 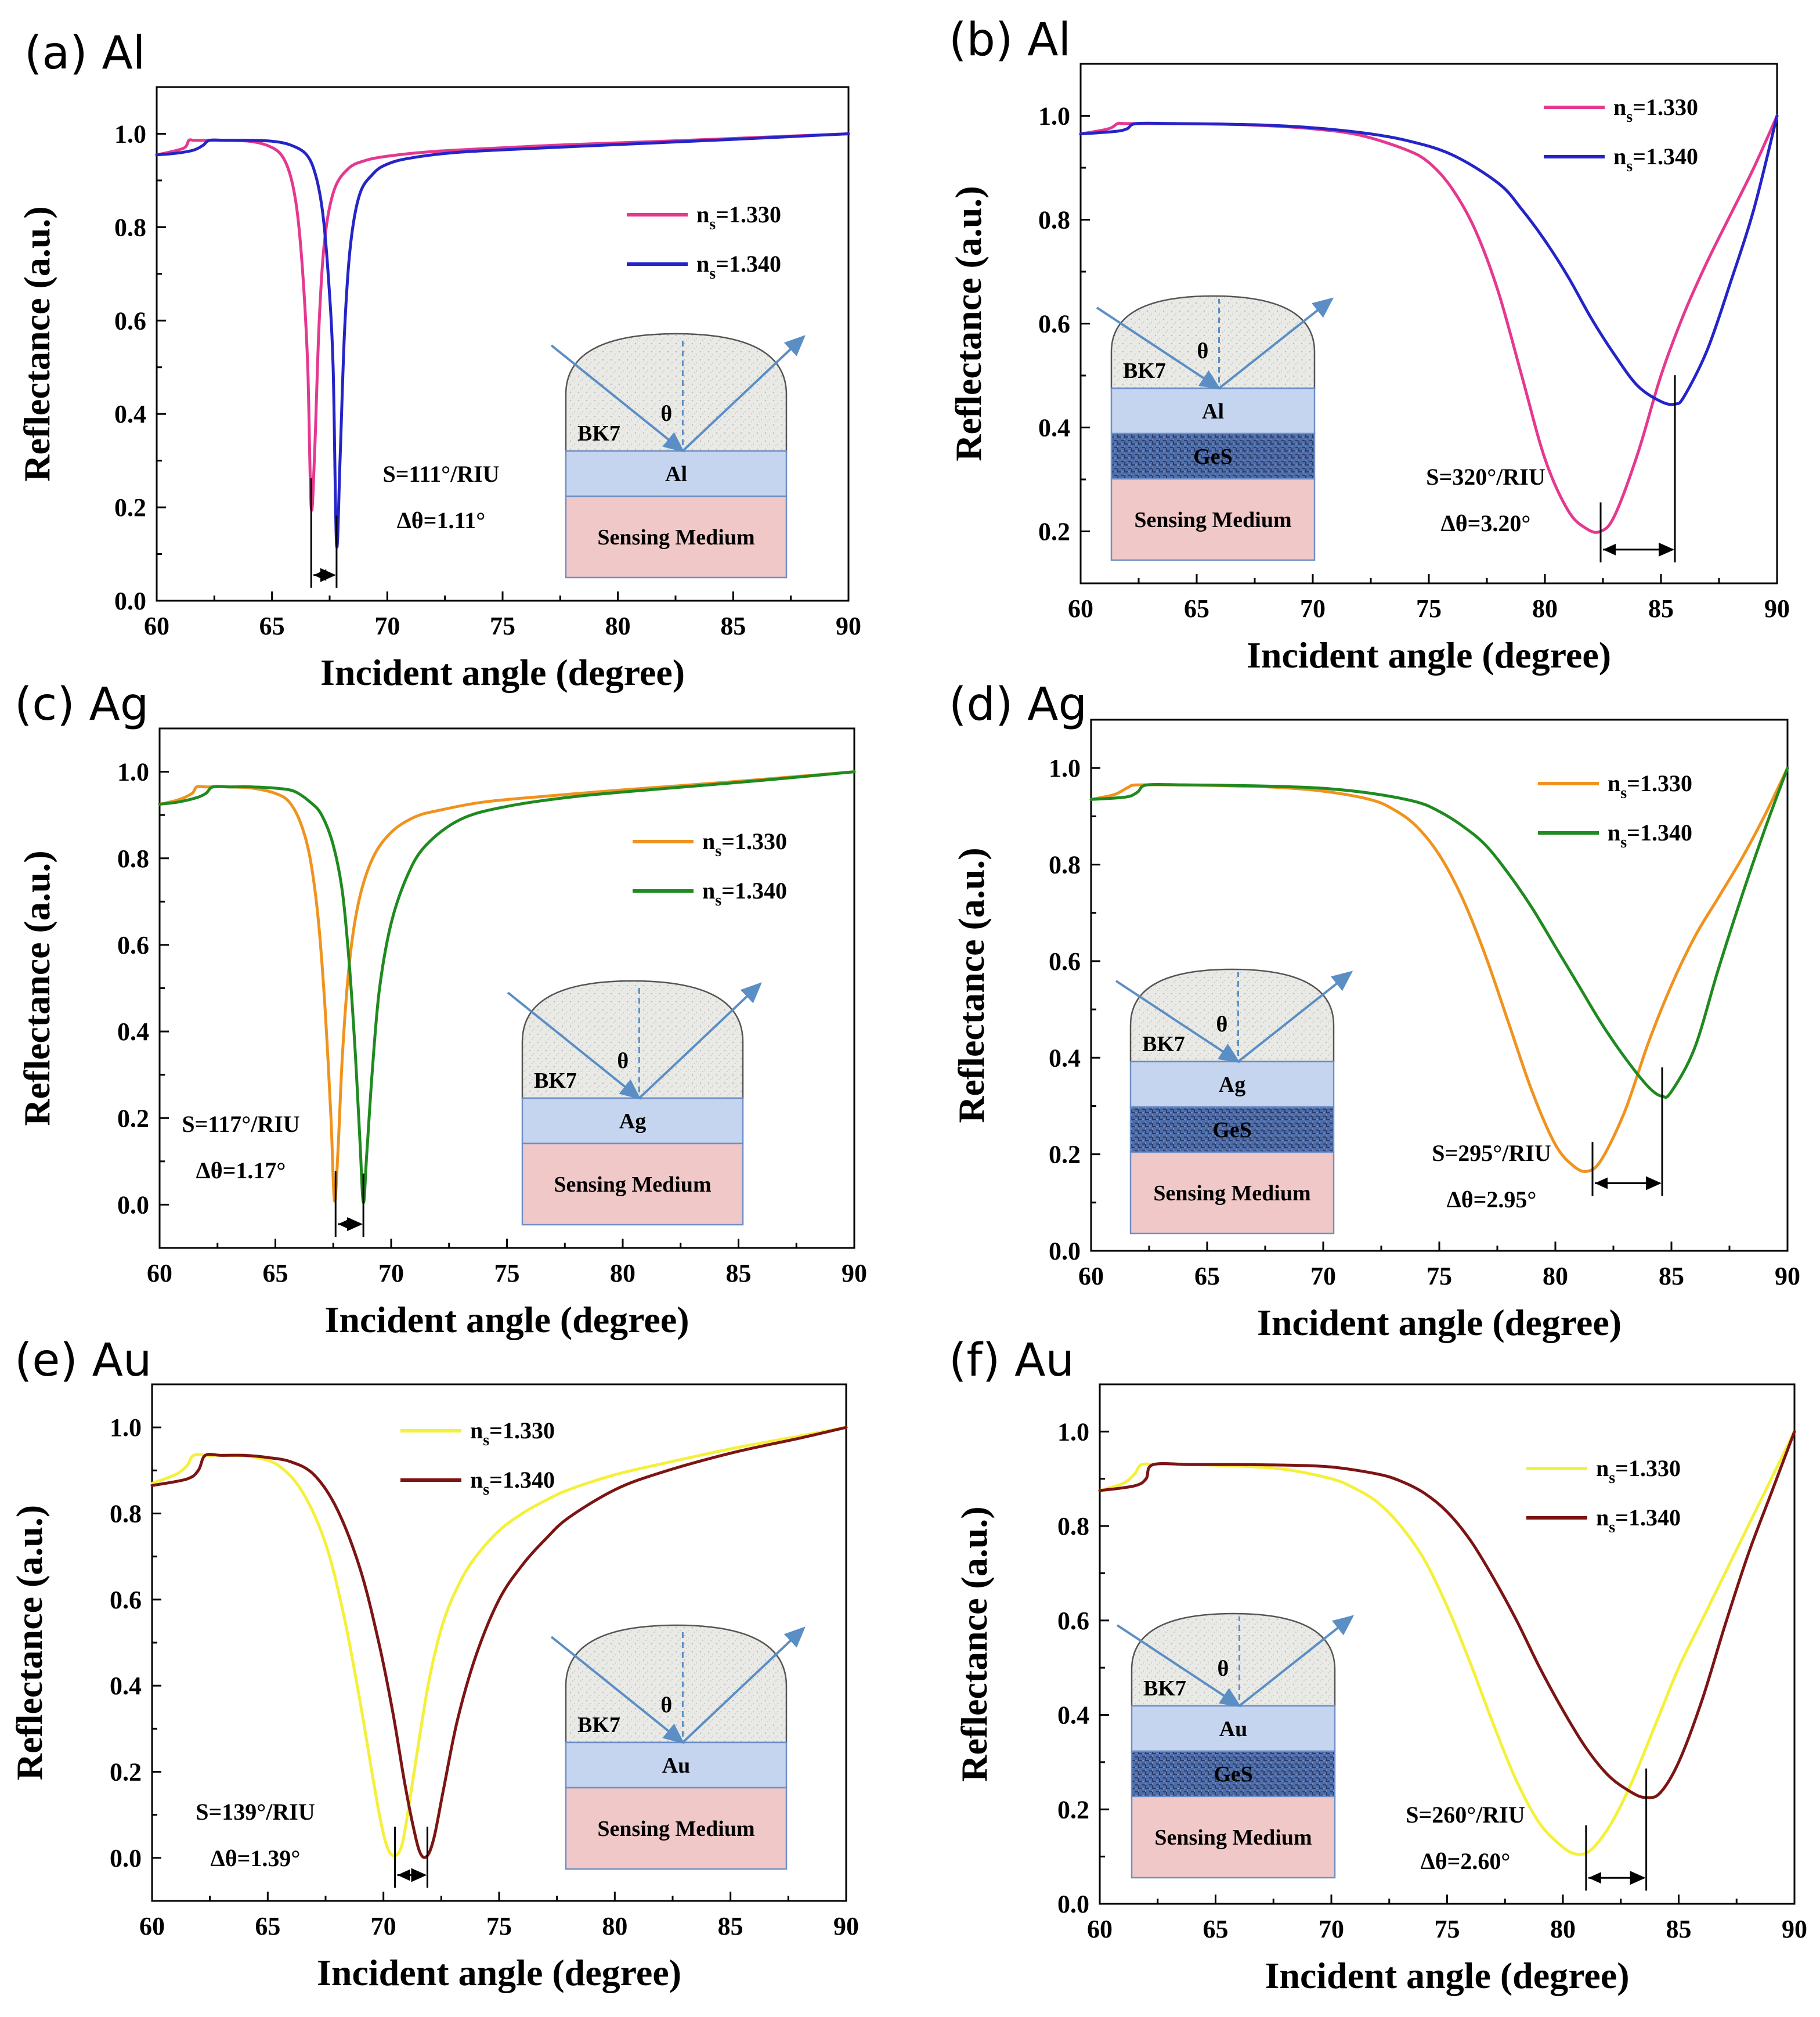 What do you see at coordinates (241, 1124) in the screenshot?
I see `sensitivity-label: S=117°/RIU` at bounding box center [241, 1124].